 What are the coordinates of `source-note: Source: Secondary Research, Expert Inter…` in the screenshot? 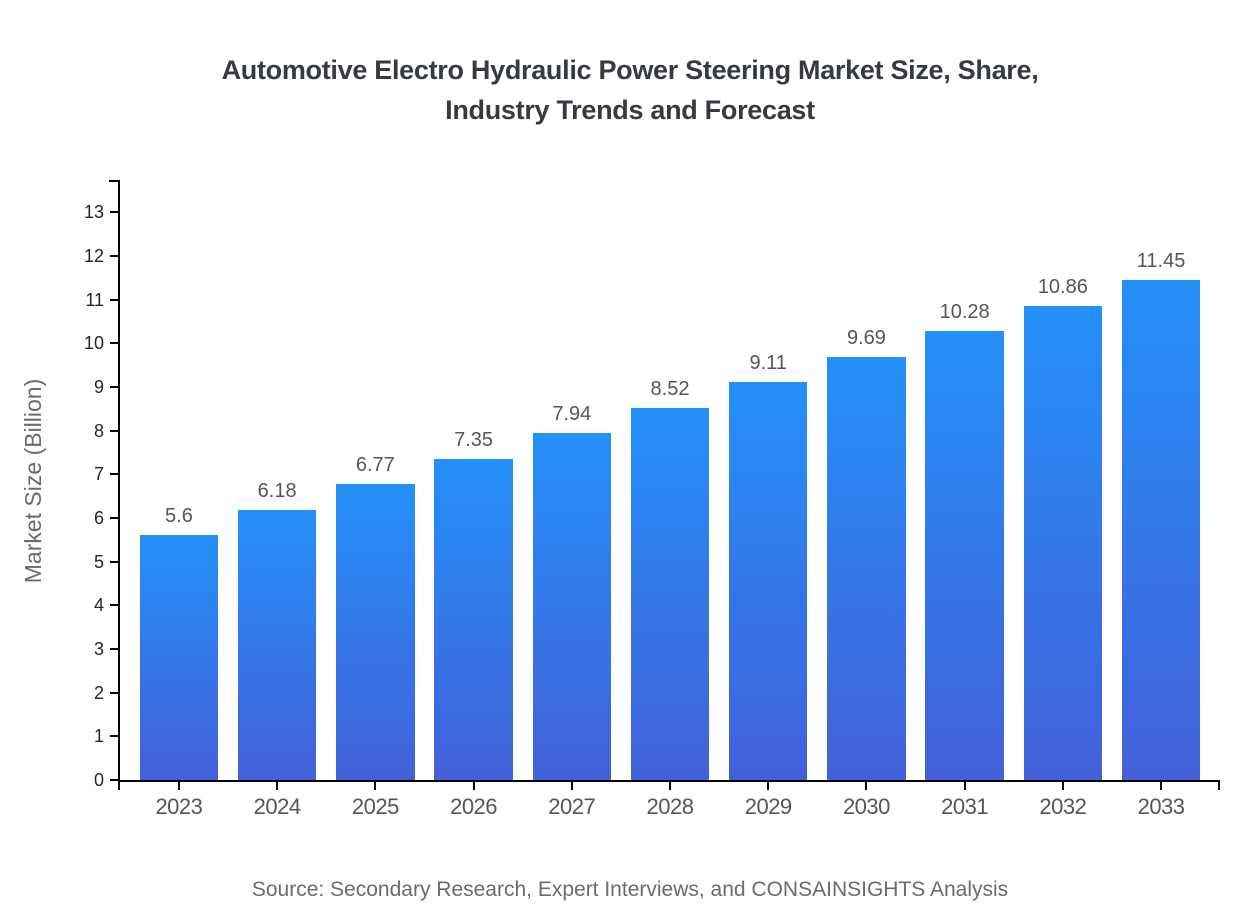 It's located at (630, 889).